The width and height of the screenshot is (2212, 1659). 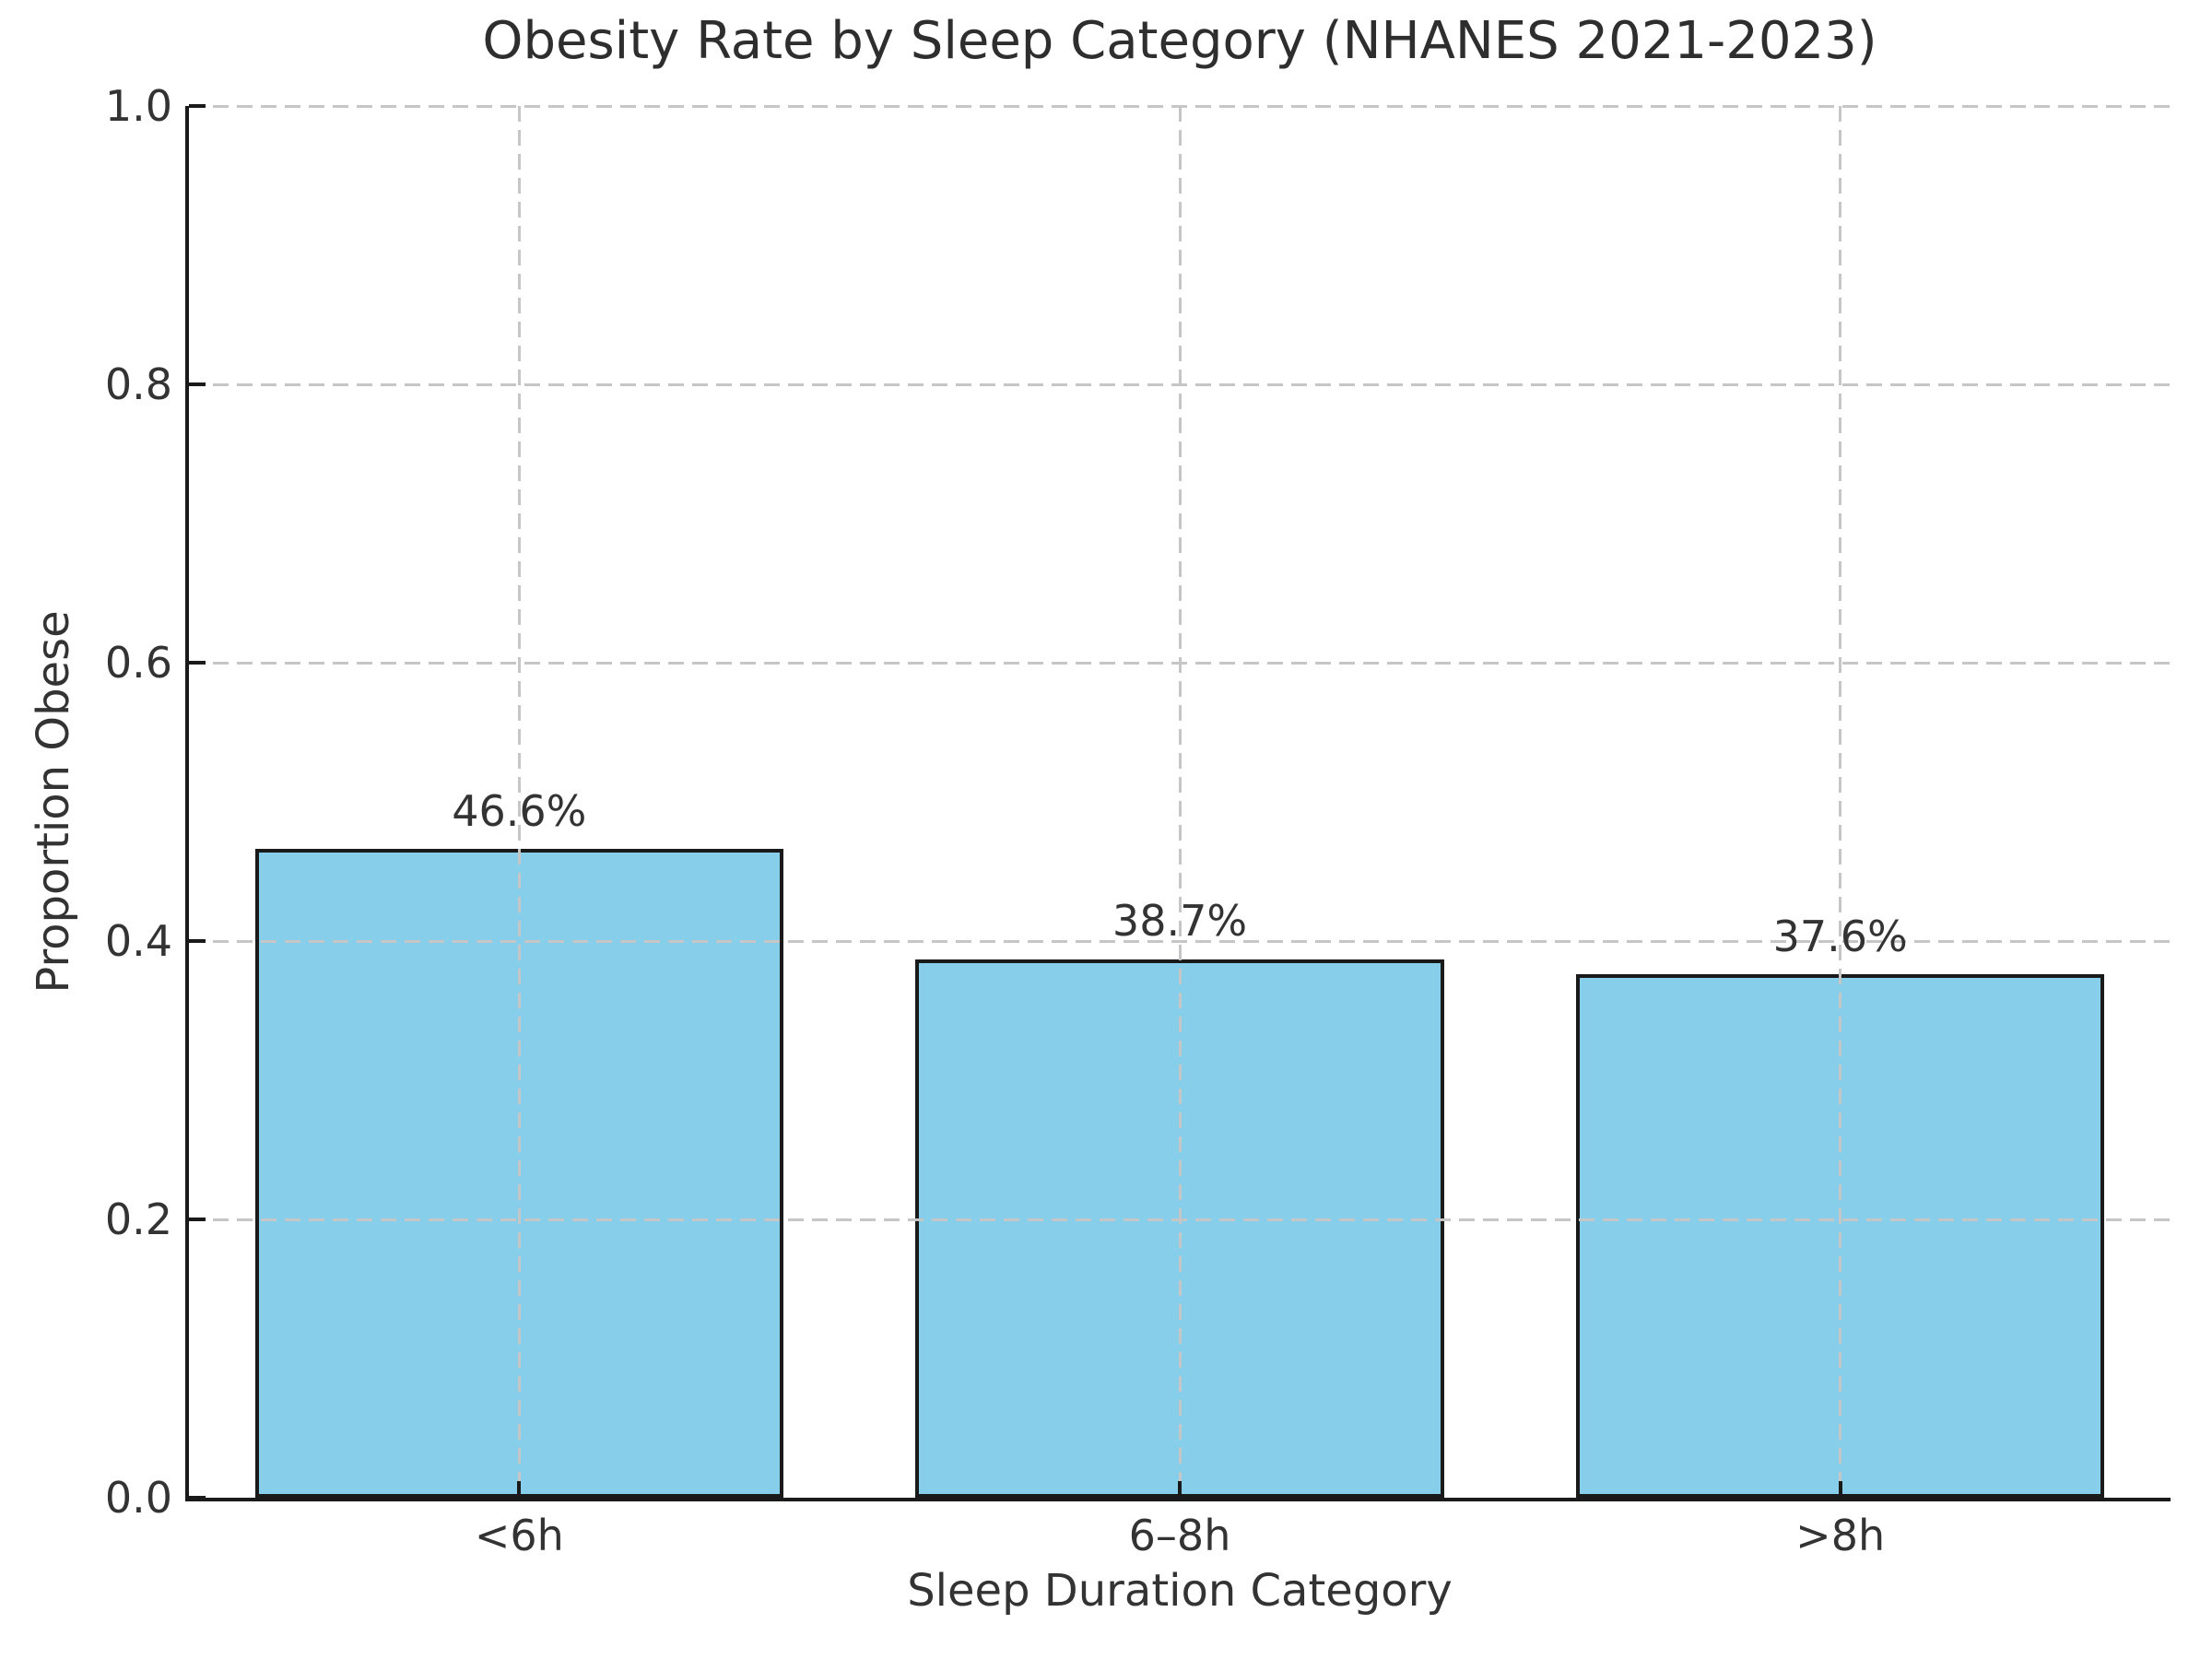 I want to click on bar-value-label: 46.6%, so click(x=519, y=810).